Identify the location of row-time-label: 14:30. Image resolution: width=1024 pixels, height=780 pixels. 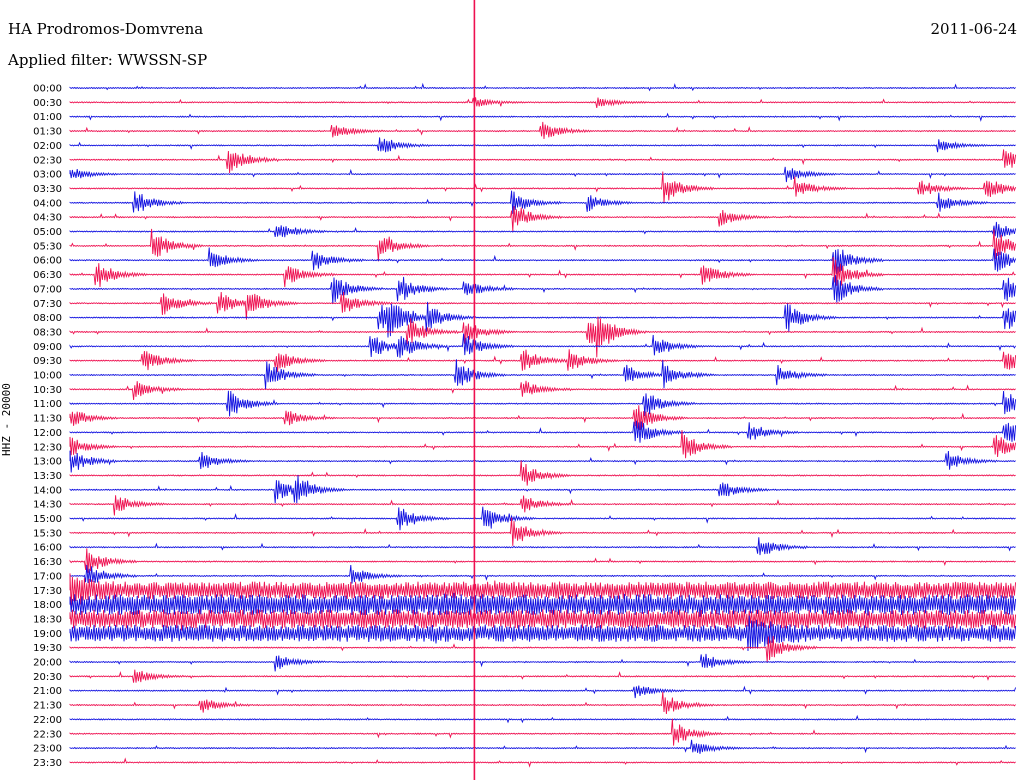
(47, 505).